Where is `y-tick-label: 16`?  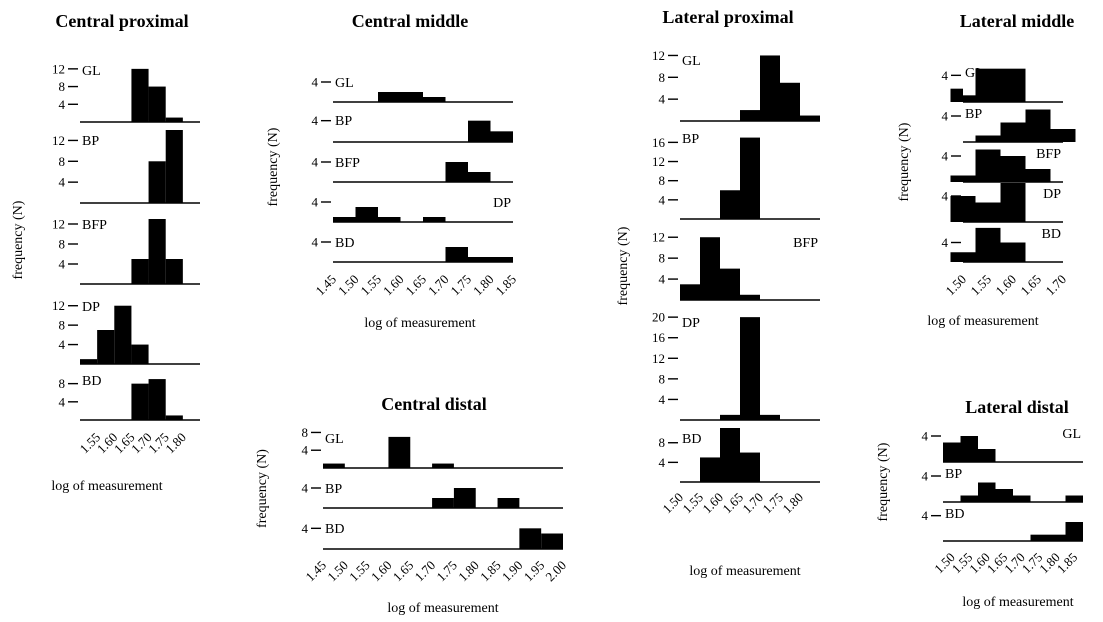 y-tick-label: 16 is located at coordinates (659, 142).